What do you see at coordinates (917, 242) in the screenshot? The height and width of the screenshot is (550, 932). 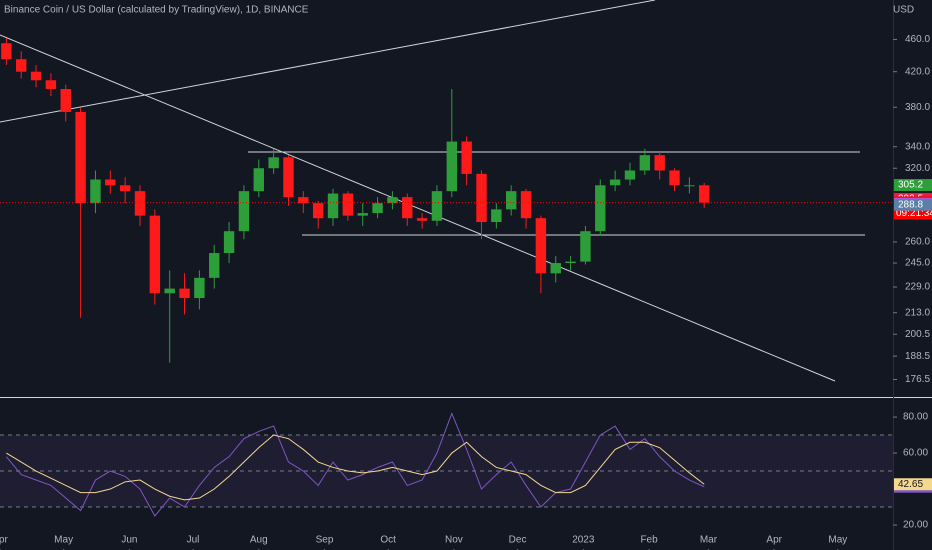 I see `y-tick-label: 260.0` at bounding box center [917, 242].